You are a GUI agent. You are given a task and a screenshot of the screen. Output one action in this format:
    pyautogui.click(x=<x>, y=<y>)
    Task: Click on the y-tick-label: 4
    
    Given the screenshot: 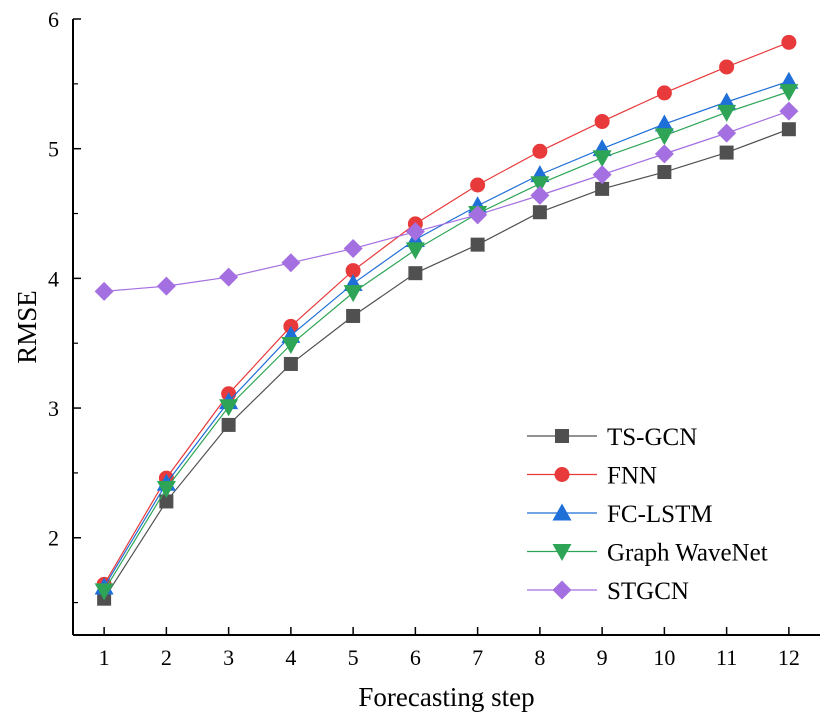 What is the action you would take?
    pyautogui.click(x=53, y=278)
    